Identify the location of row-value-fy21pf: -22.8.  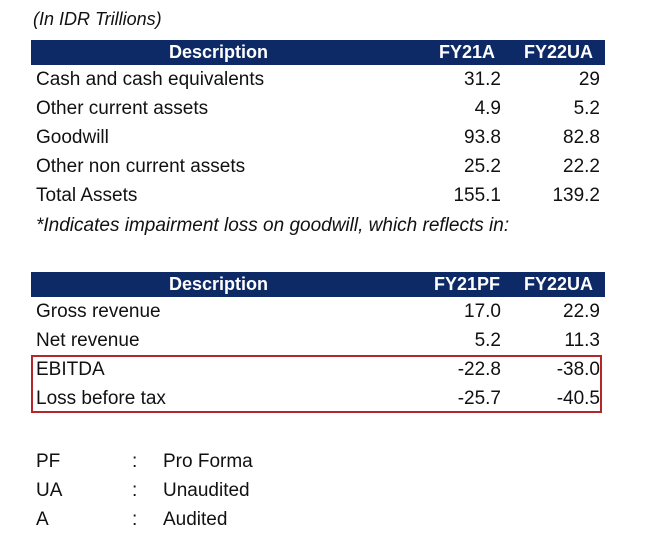
(479, 369).